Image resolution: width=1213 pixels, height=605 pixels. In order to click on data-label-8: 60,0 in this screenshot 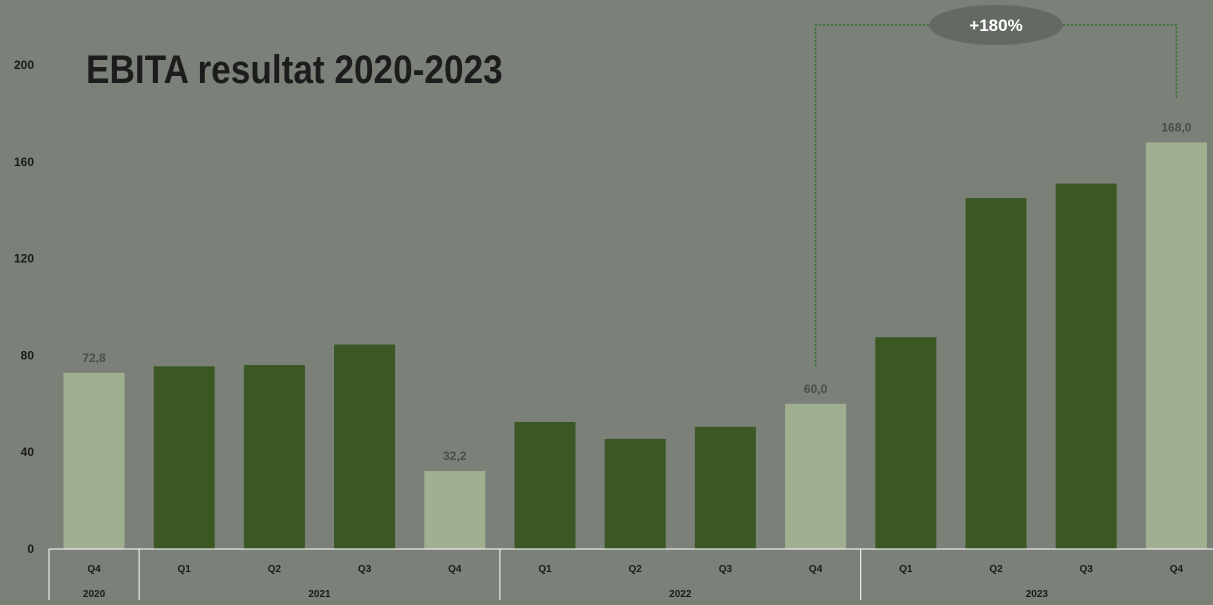, I will do `click(816, 389)`.